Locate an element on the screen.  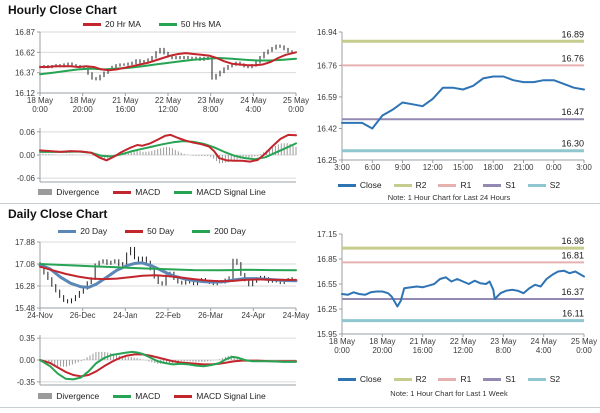
s1-color-swatch is located at coordinates (492, 185).